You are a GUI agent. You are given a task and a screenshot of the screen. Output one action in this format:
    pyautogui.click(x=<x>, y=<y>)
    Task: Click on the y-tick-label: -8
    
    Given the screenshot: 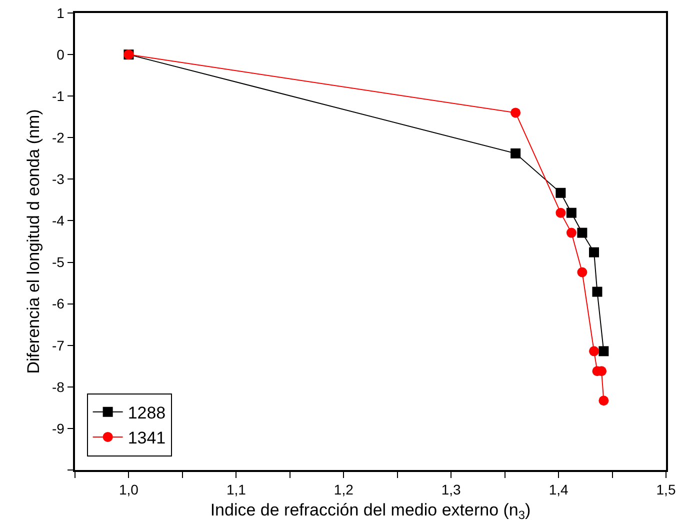 What is the action you would take?
    pyautogui.click(x=58, y=386)
    